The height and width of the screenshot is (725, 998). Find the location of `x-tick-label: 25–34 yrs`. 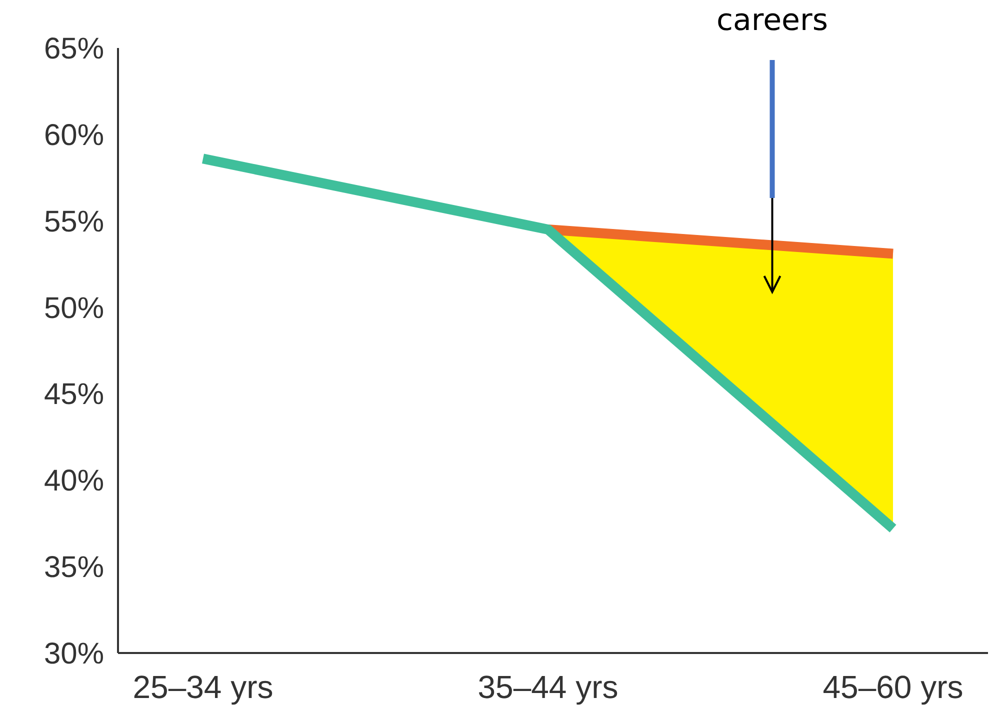

x-tick-label: 25–34 yrs is located at coordinates (203, 687).